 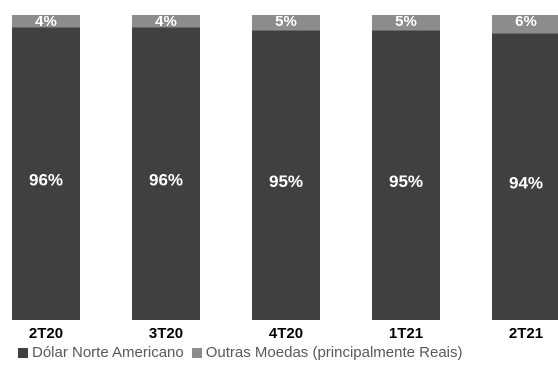 I want to click on category-label-3T20: 3T20, so click(x=166, y=333).